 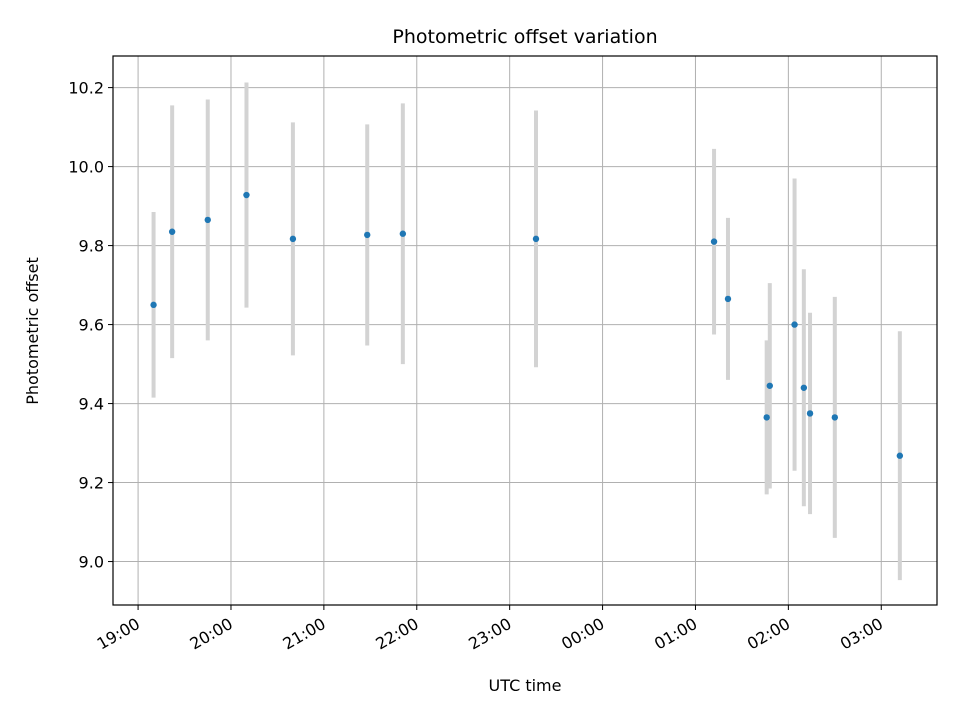 I want to click on y-tick-label: 9.0, so click(x=91, y=562).